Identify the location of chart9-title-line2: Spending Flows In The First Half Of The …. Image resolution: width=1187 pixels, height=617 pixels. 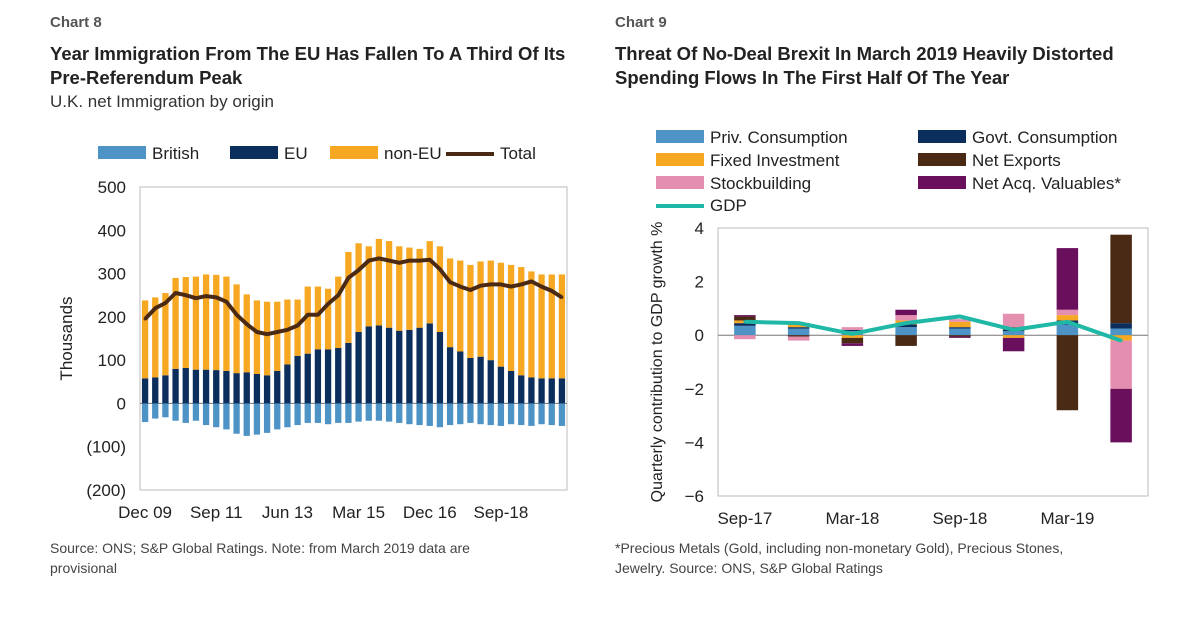
(812, 77).